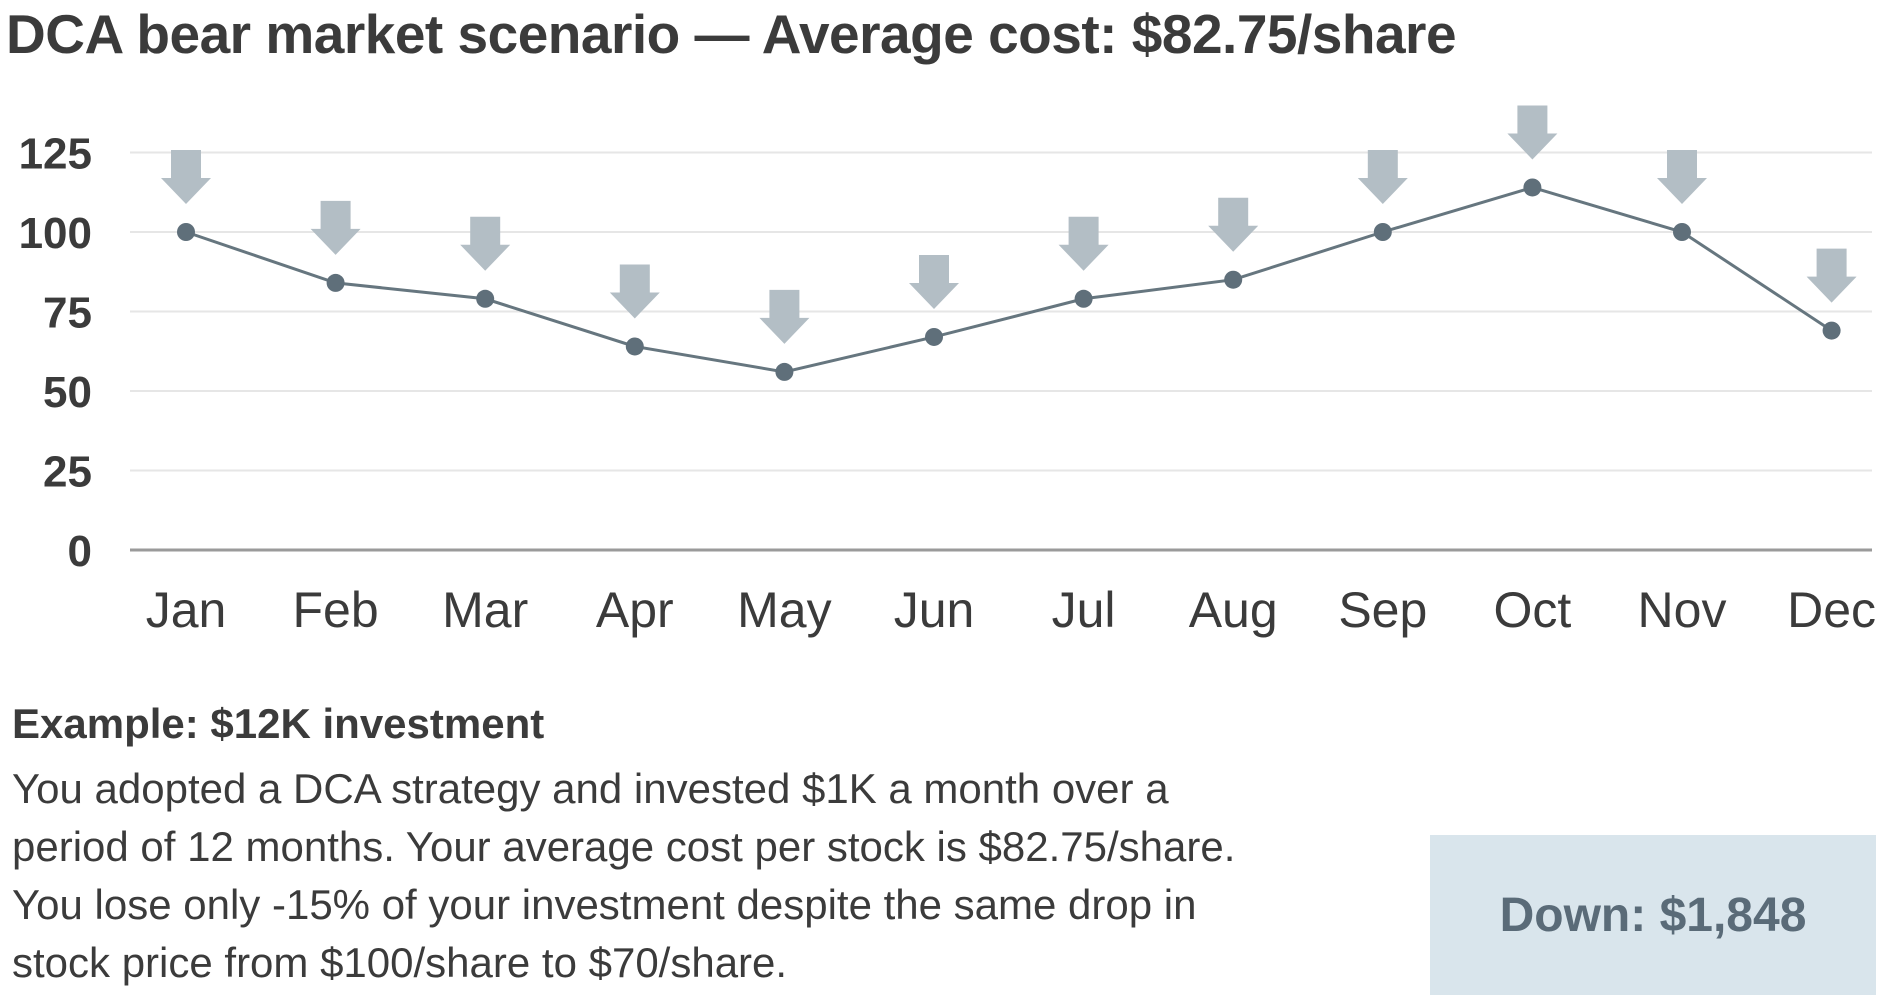  Describe the element at coordinates (1533, 610) in the screenshot. I see `x-tick-label: Oct` at that location.